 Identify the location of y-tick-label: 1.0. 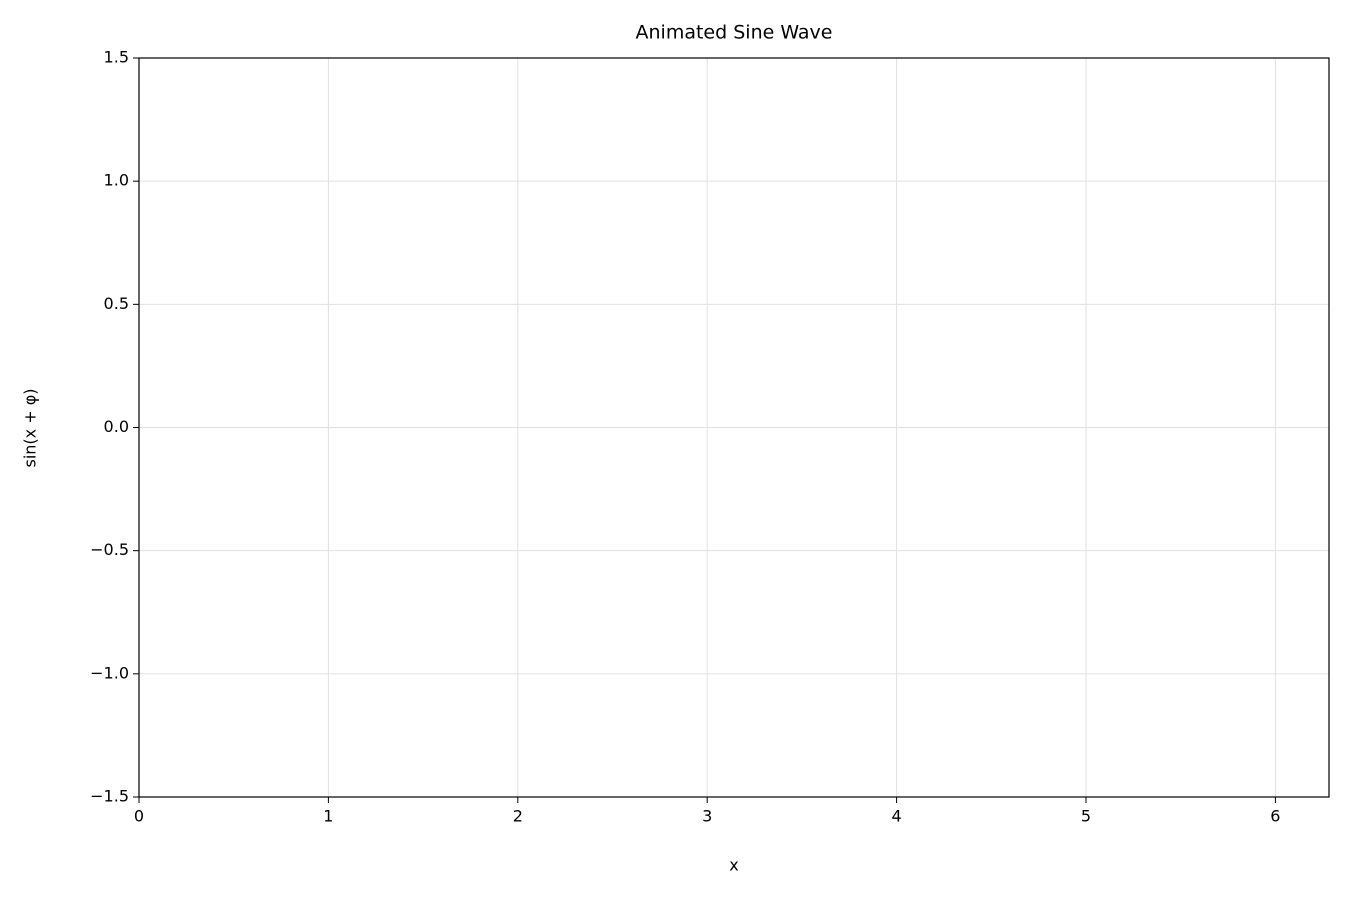
(116, 180).